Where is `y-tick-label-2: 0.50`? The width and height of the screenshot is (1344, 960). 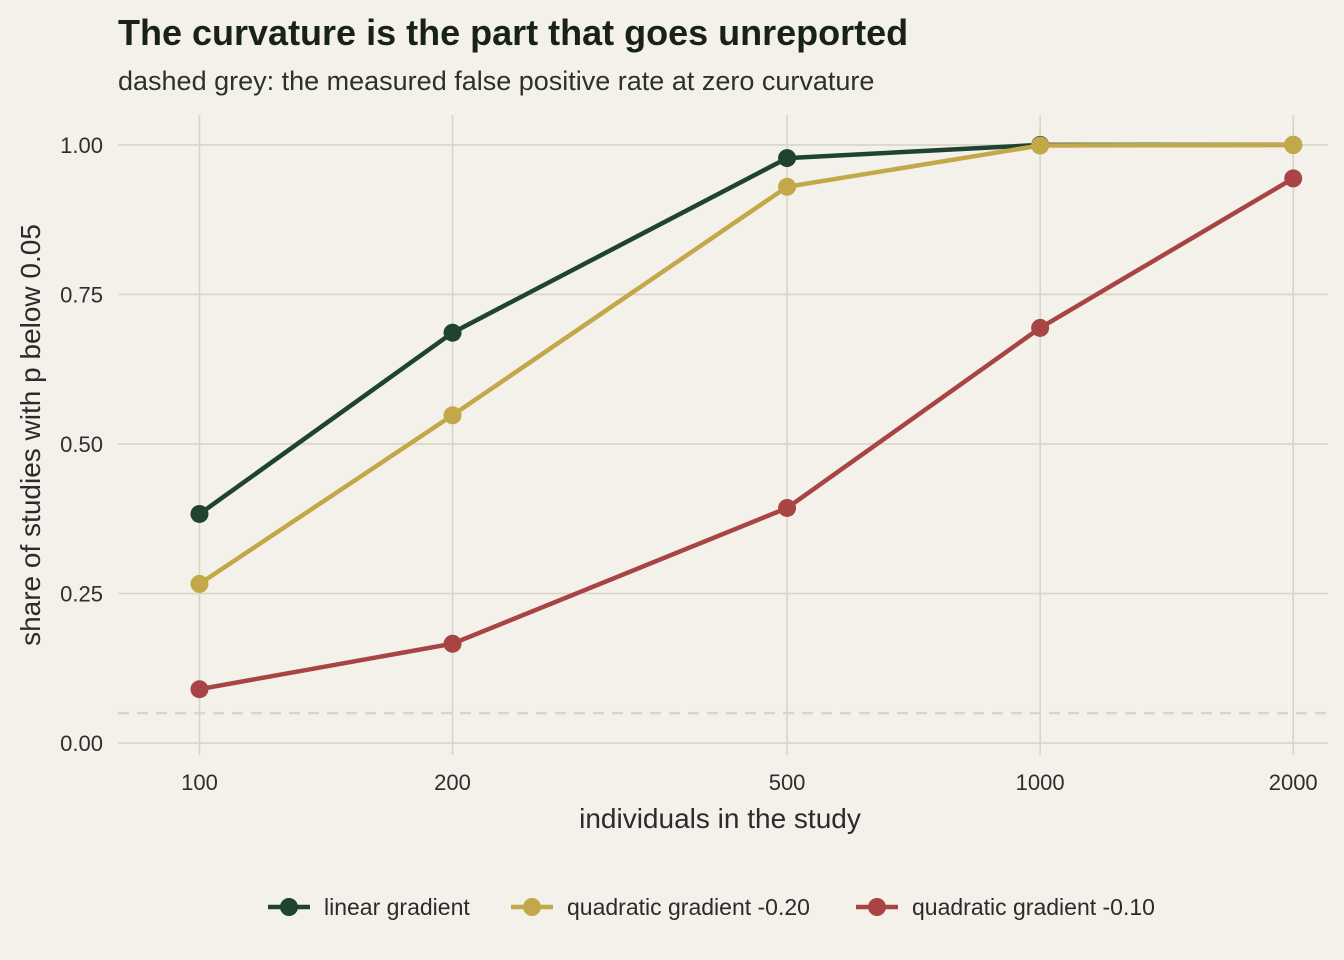 y-tick-label-2: 0.50 is located at coordinates (81, 444).